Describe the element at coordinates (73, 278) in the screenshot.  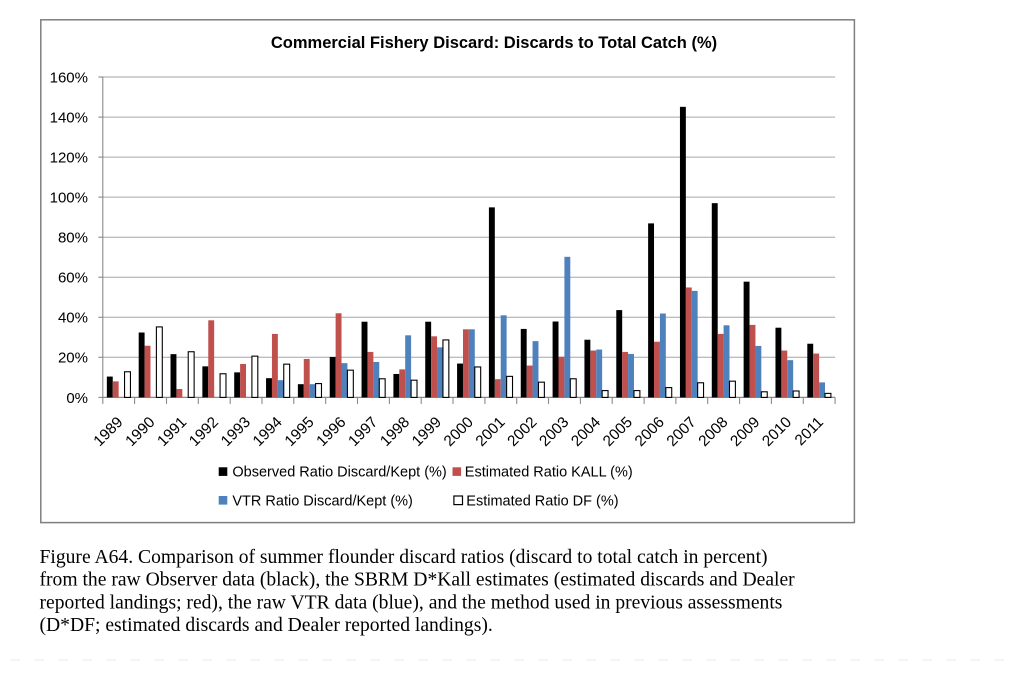
I see `svg-text: 60%` at that location.